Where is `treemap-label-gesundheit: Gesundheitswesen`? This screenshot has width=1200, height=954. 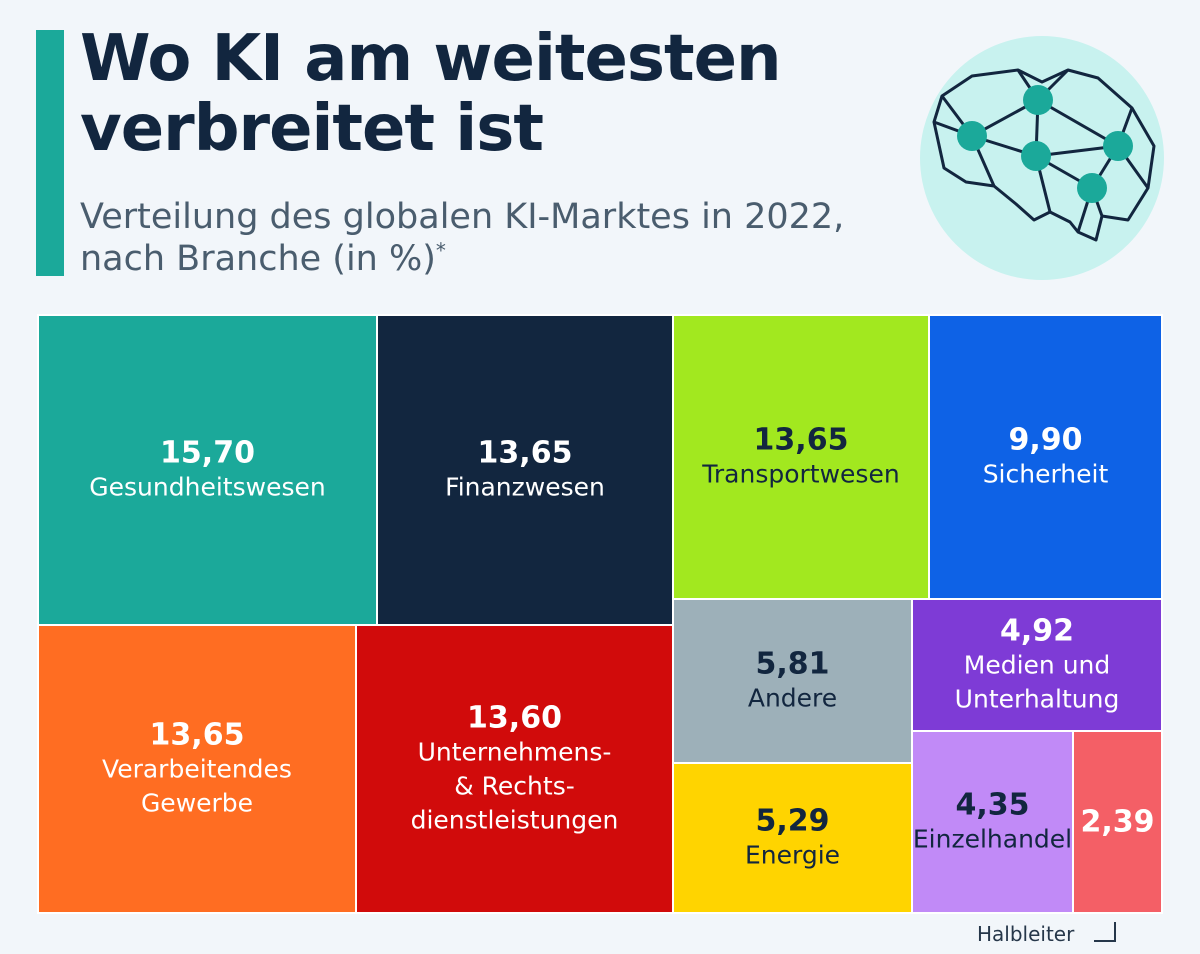
treemap-label-gesundheit: Gesundheitswesen is located at coordinates (207, 487).